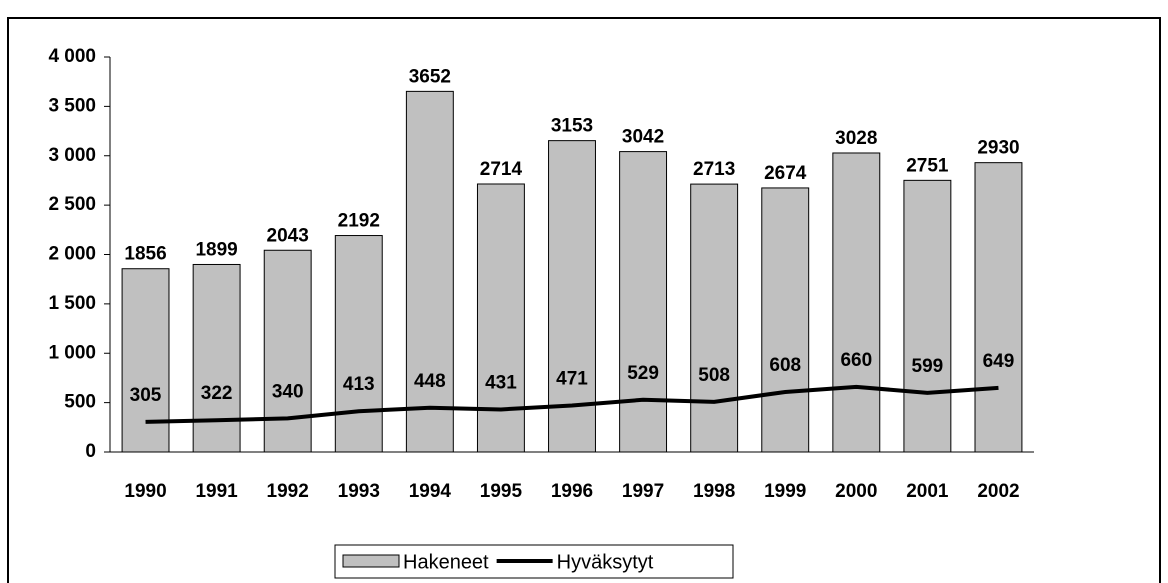  Describe the element at coordinates (856, 138) in the screenshot. I see `bar-value-label: 3028` at that location.